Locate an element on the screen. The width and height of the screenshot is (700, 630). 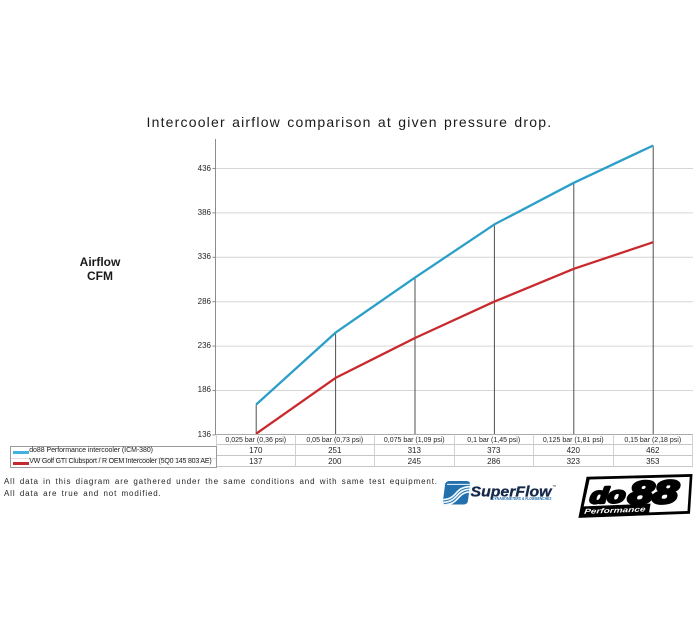
svg-text: DYNAMOMETERS & FLOWBENCHES is located at coordinates (522, 498).